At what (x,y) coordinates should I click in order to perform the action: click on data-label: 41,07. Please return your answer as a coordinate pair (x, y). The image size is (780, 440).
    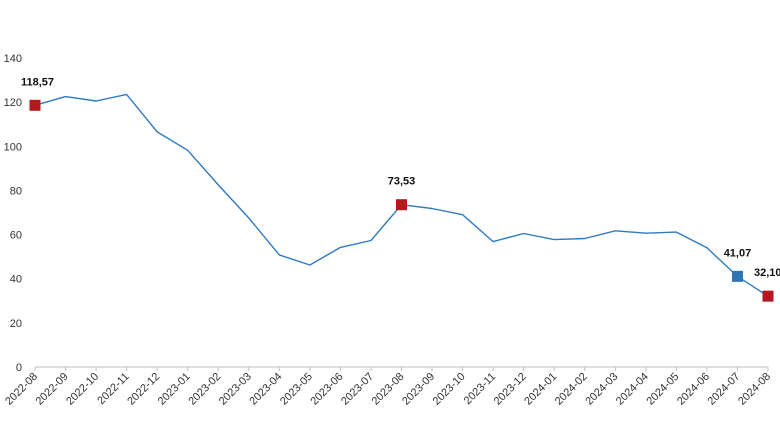
    Looking at the image, I should click on (738, 253).